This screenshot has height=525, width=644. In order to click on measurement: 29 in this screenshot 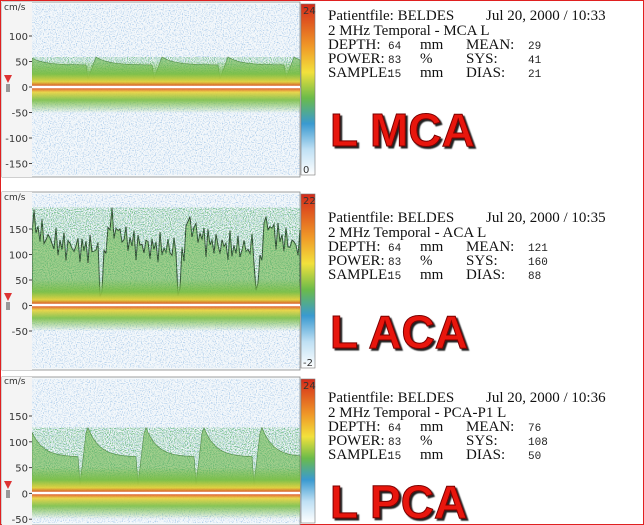, I will do `click(534, 47)`.